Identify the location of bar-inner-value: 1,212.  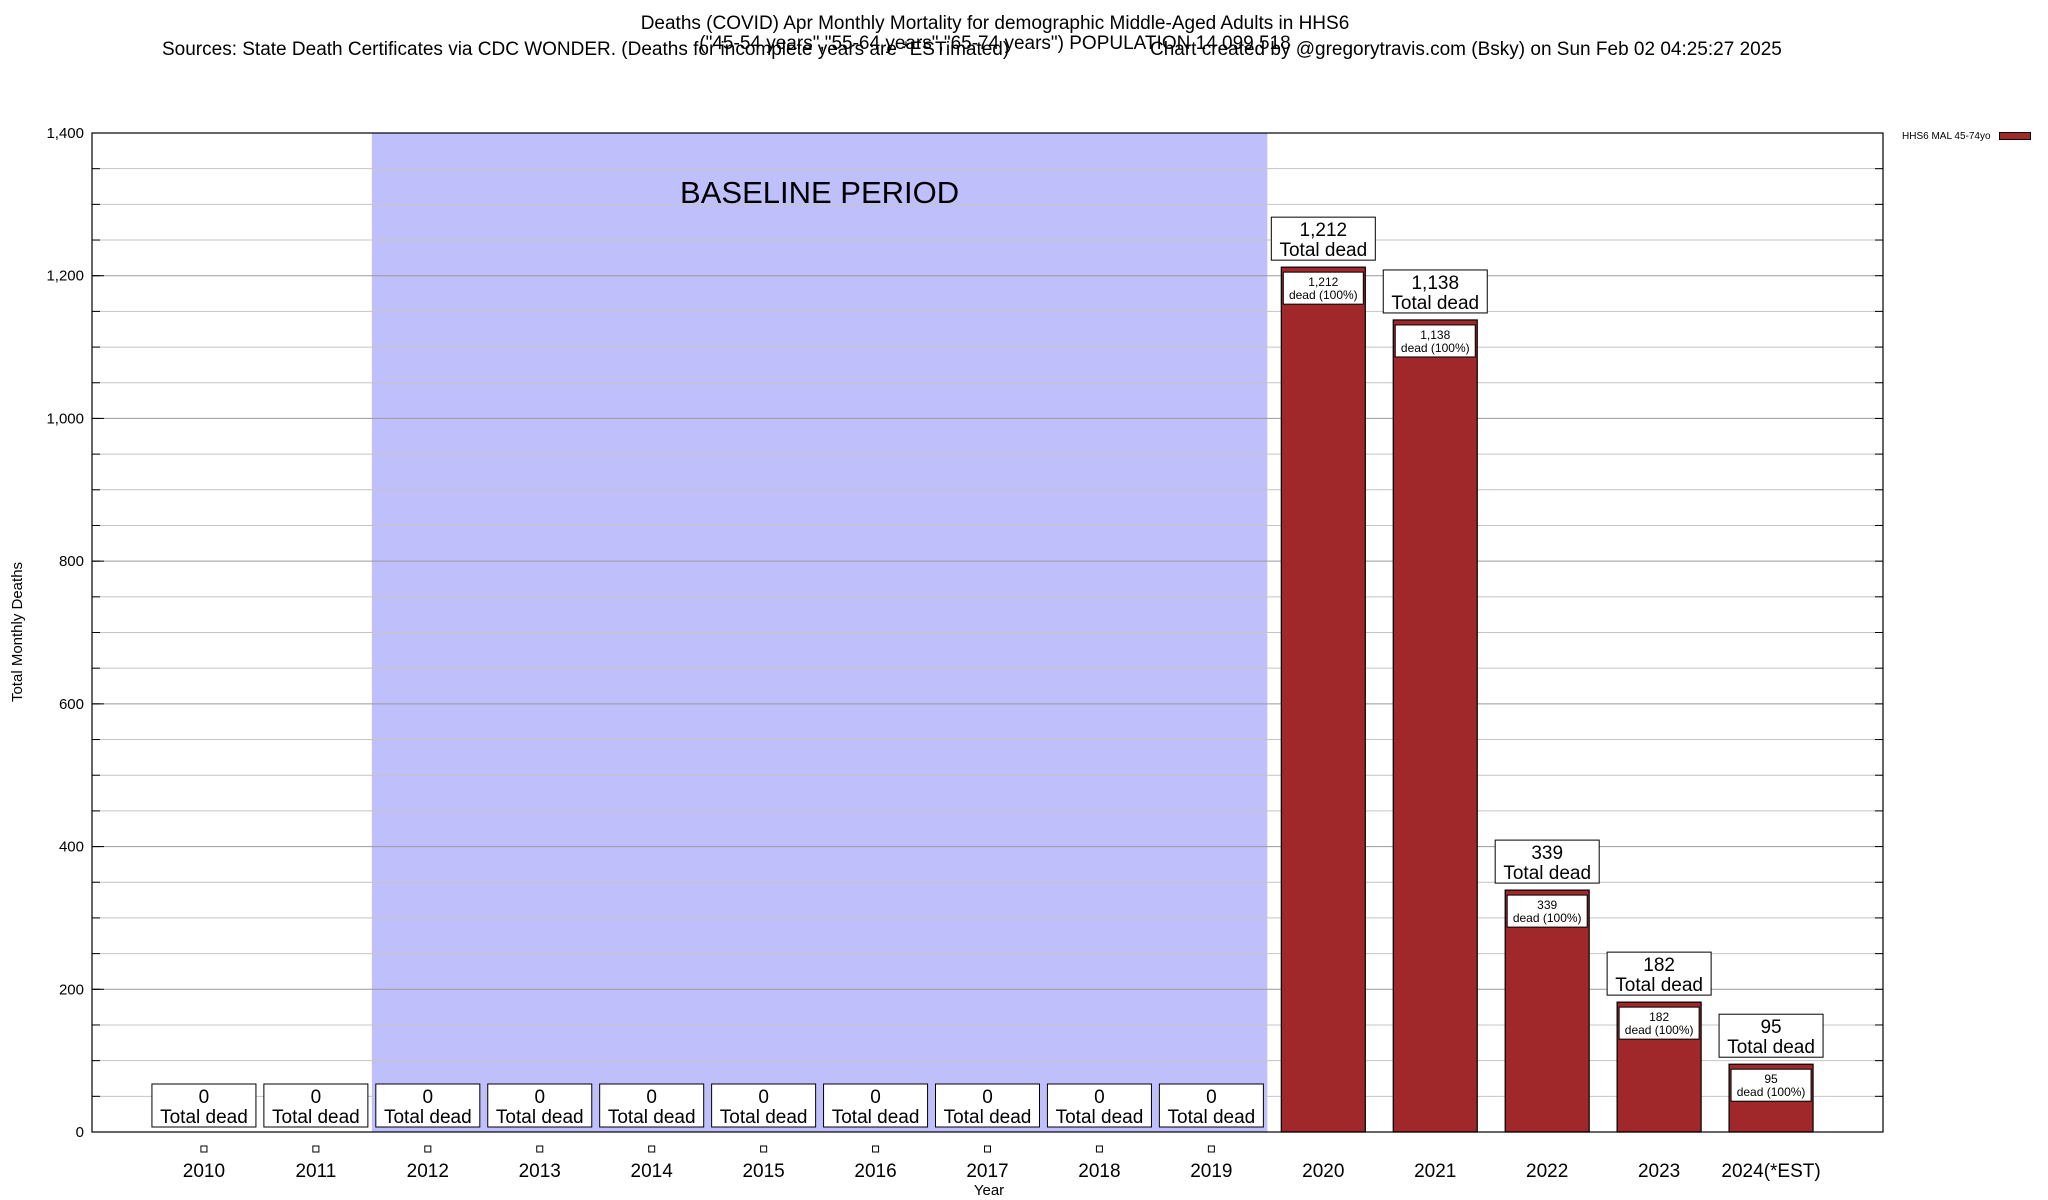
(1323, 282).